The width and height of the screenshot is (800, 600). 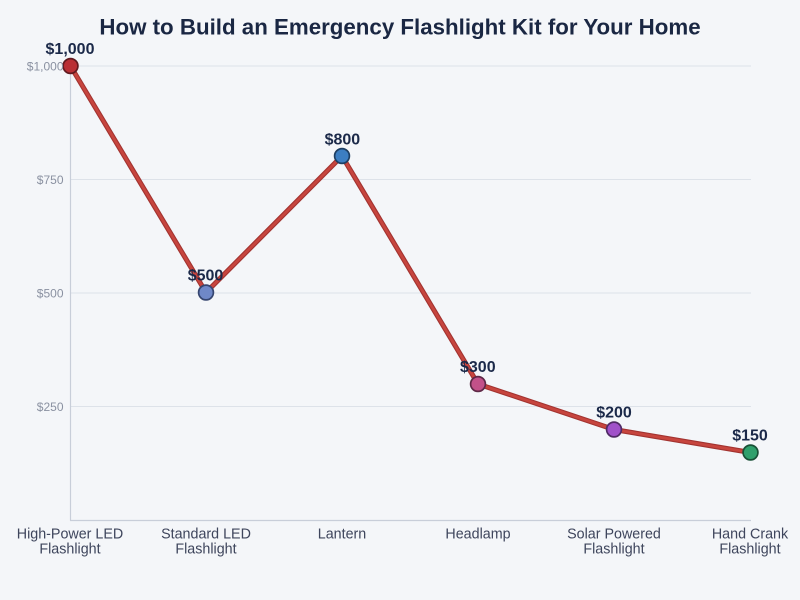 I want to click on svg-text: $150, so click(x=750, y=435).